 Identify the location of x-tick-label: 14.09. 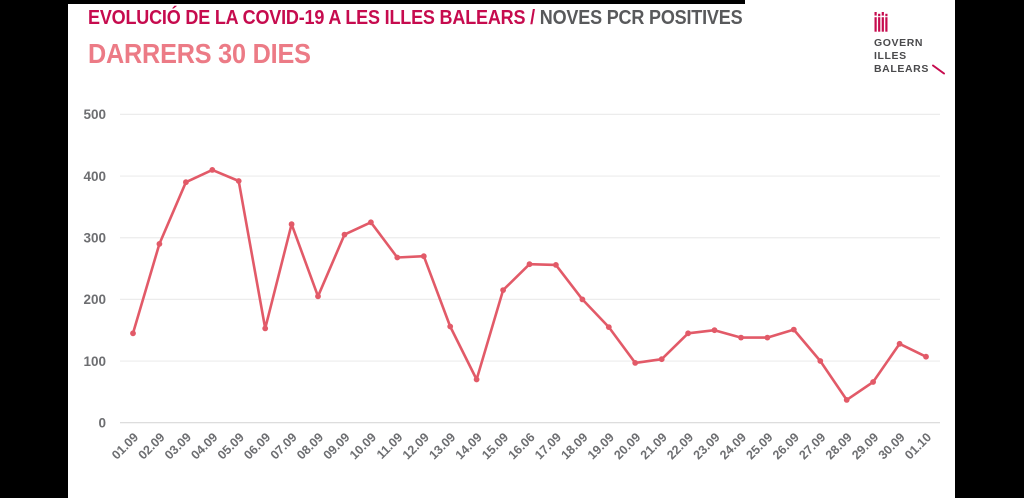
(469, 446).